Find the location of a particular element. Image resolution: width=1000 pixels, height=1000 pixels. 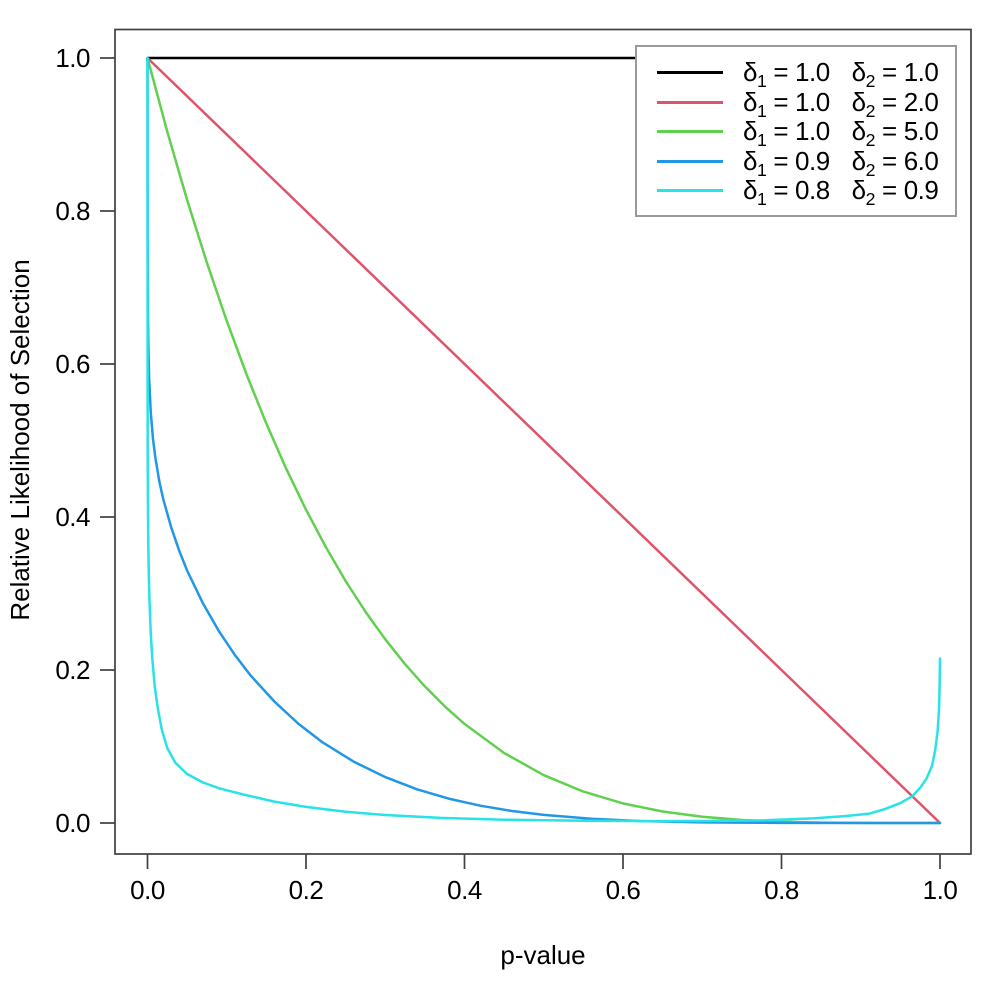

x-tick-label: 1.0 is located at coordinates (940, 890).